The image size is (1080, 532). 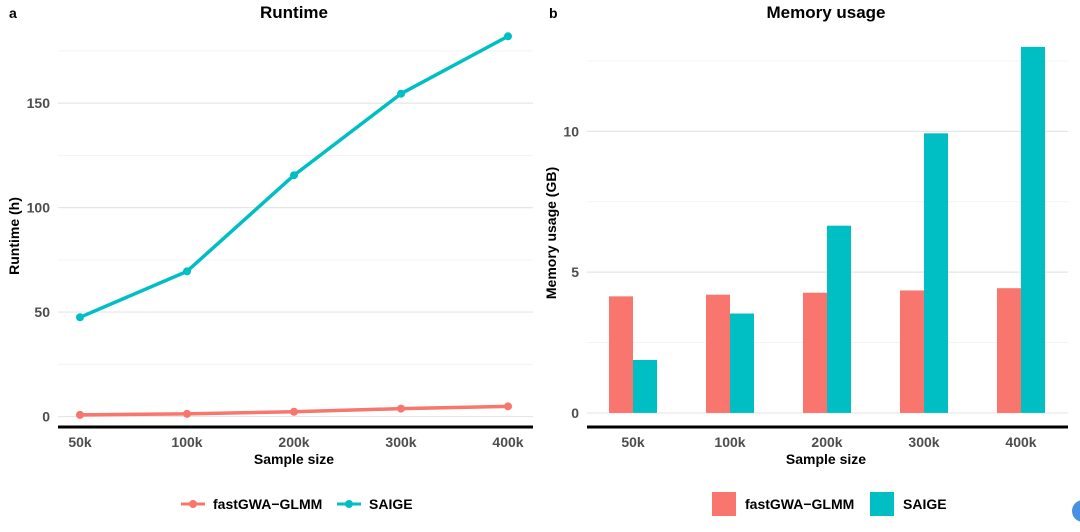 I want to click on runtime-legend-label-saige: SAIGE, so click(x=391, y=504).